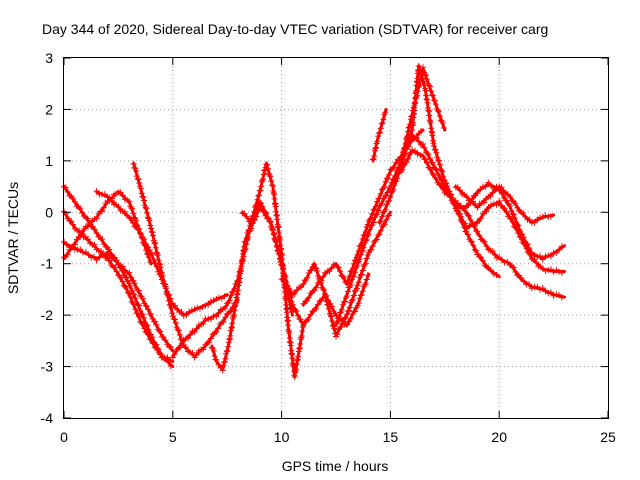 The image size is (640, 480). Describe the element at coordinates (47, 264) in the screenshot. I see `y-tick-label: -1` at that location.